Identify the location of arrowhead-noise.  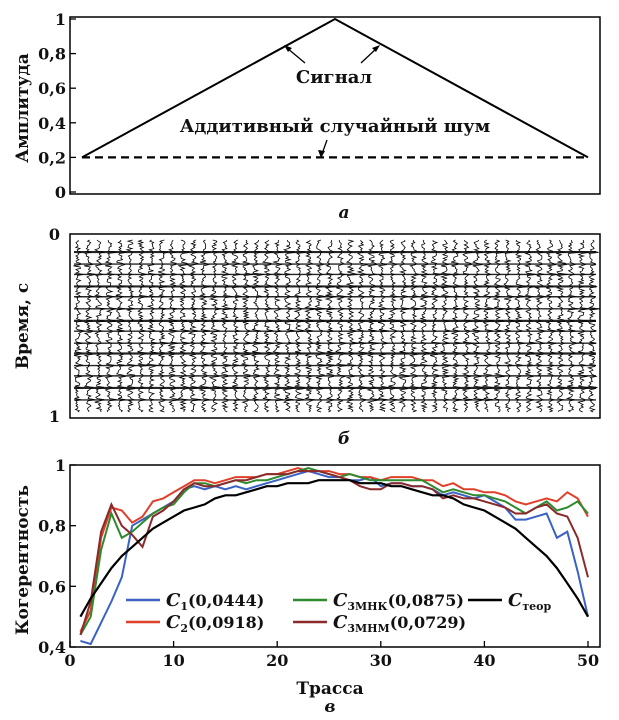
(321, 154).